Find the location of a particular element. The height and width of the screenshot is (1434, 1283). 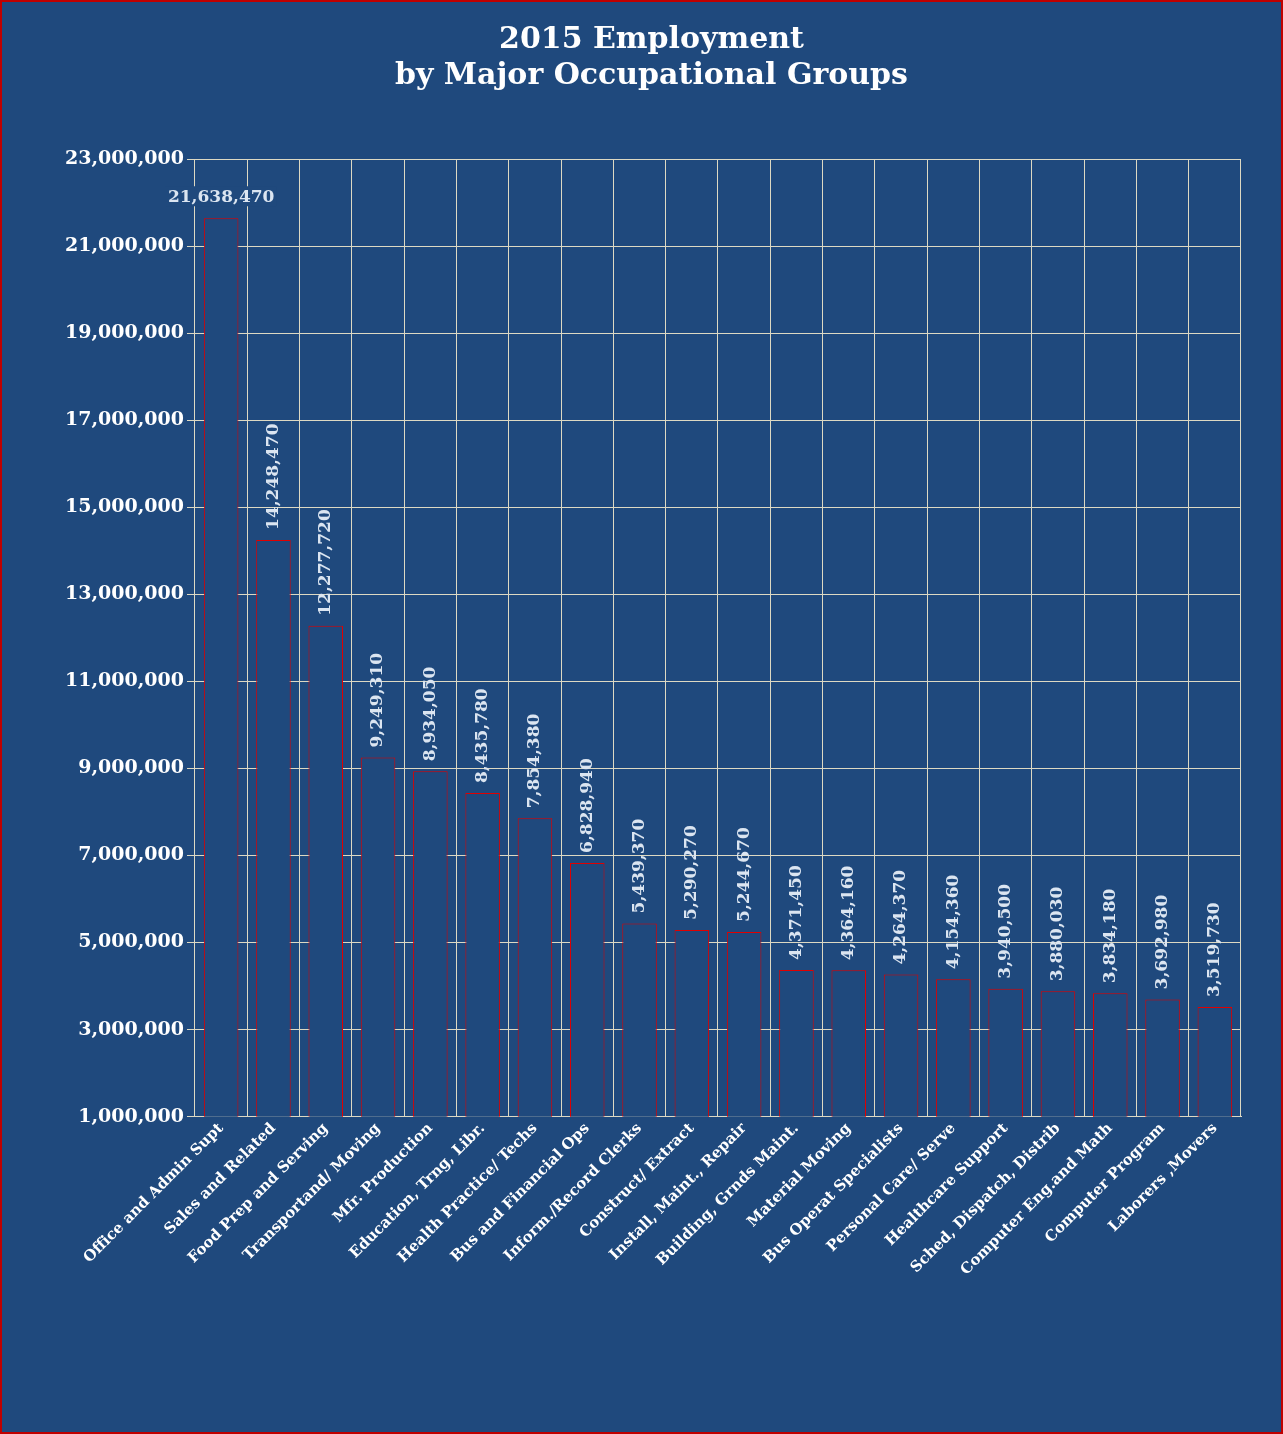

data-label: 3,692,980 is located at coordinates (1160, 942).